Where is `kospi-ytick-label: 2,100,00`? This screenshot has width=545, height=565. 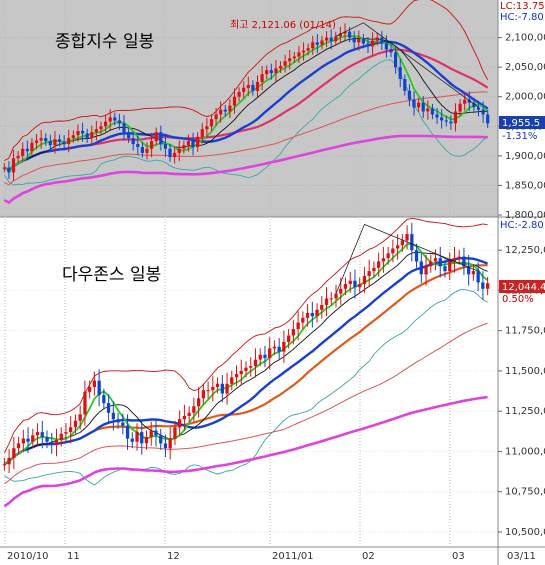
kospi-ytick-label: 2,100,00 is located at coordinates (525, 38).